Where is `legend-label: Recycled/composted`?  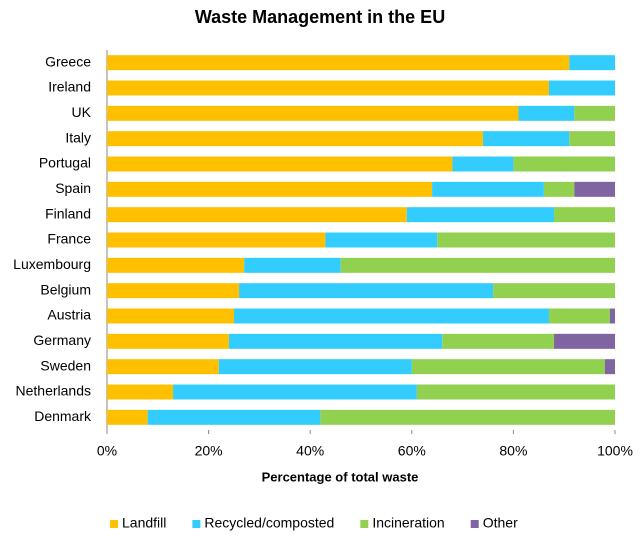 legend-label: Recycled/composted is located at coordinates (269, 523).